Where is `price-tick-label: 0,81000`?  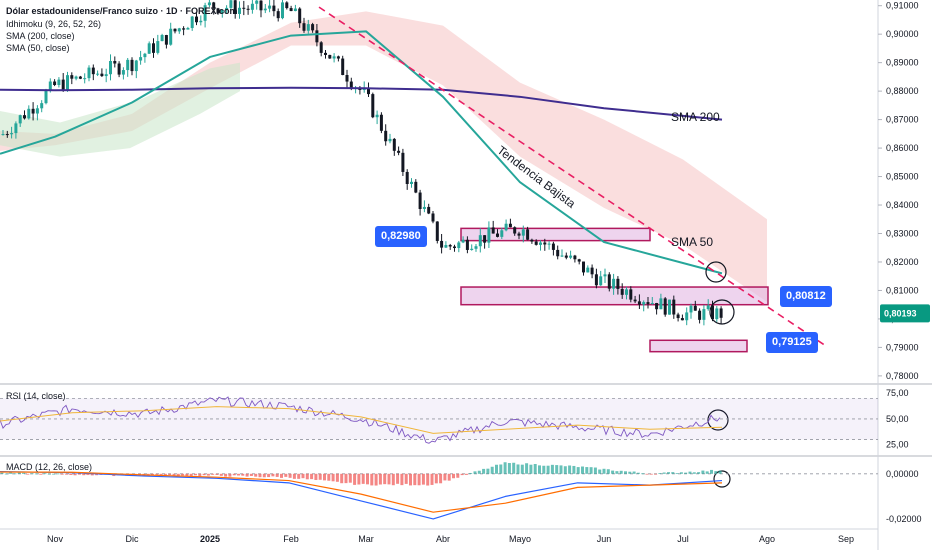 price-tick-label: 0,81000 is located at coordinates (902, 290).